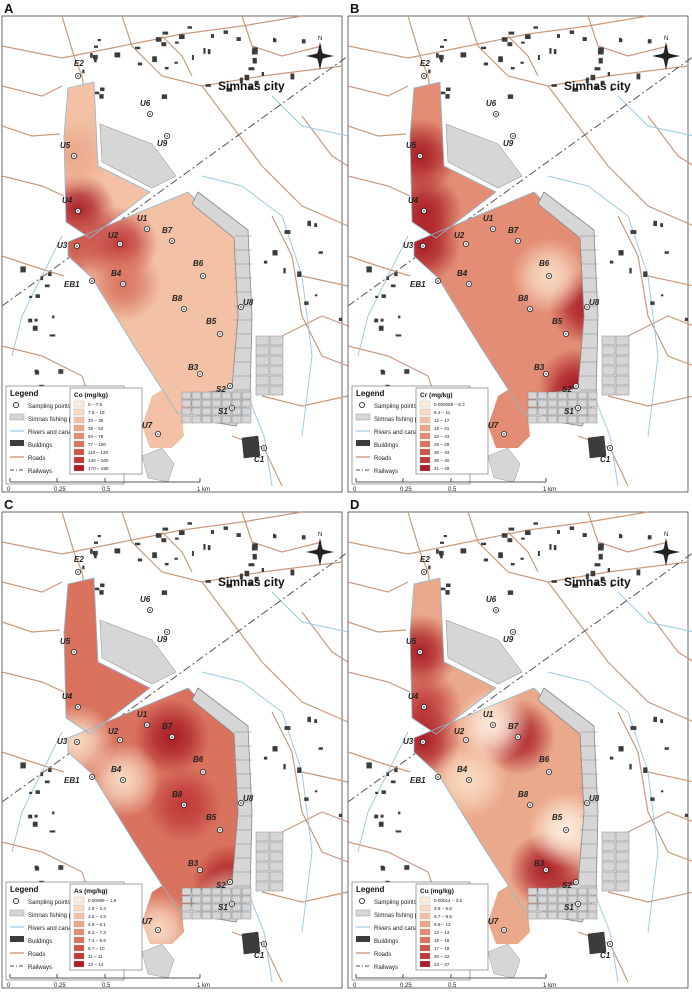 This screenshot has width=692, height=996. What do you see at coordinates (508, 639) in the screenshot?
I see `point-label-u9: U9` at bounding box center [508, 639].